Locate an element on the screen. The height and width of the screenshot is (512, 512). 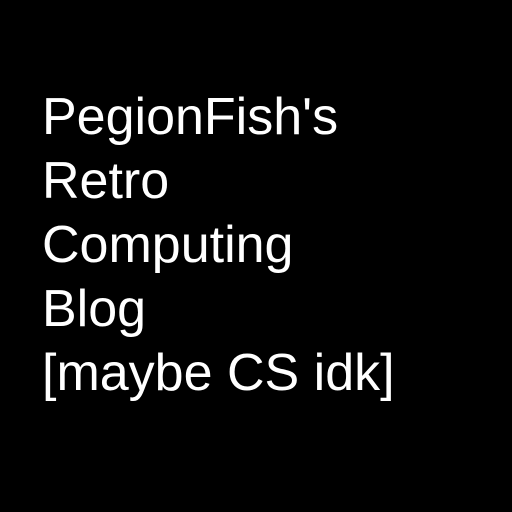
title-line-5: [maybe CS idk] is located at coordinates (218, 373).